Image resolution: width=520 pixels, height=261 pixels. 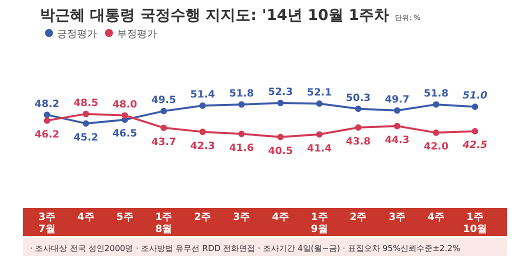 I want to click on data-label: 52.1, so click(x=319, y=93).